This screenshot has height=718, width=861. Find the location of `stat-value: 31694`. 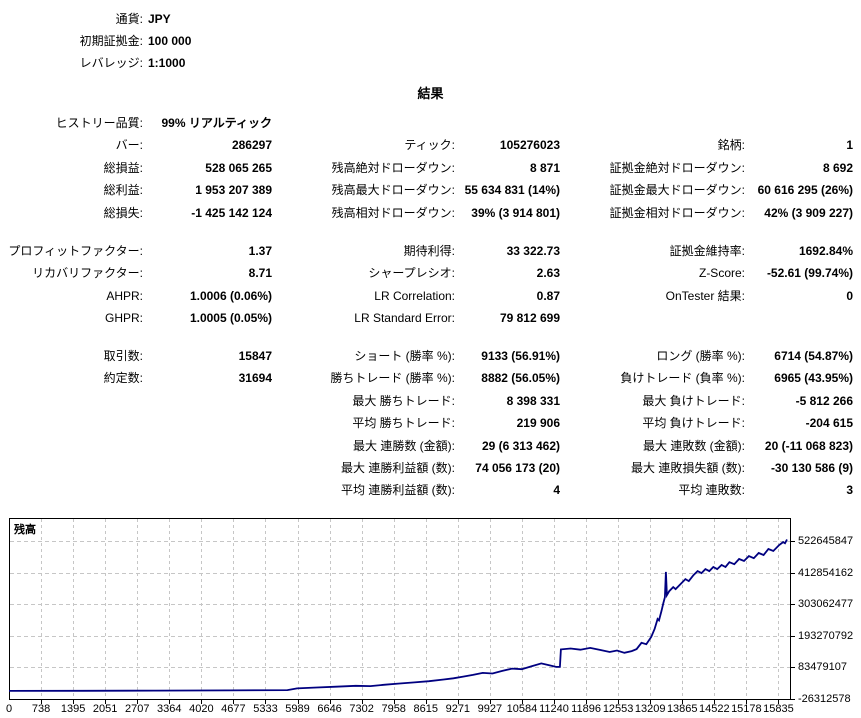

stat-value: 31694 is located at coordinates (255, 378).